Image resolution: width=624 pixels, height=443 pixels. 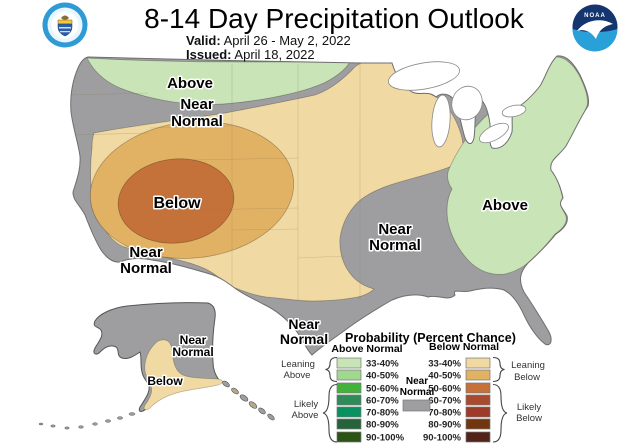 I want to click on brace-leaning-above, so click(x=331, y=369).